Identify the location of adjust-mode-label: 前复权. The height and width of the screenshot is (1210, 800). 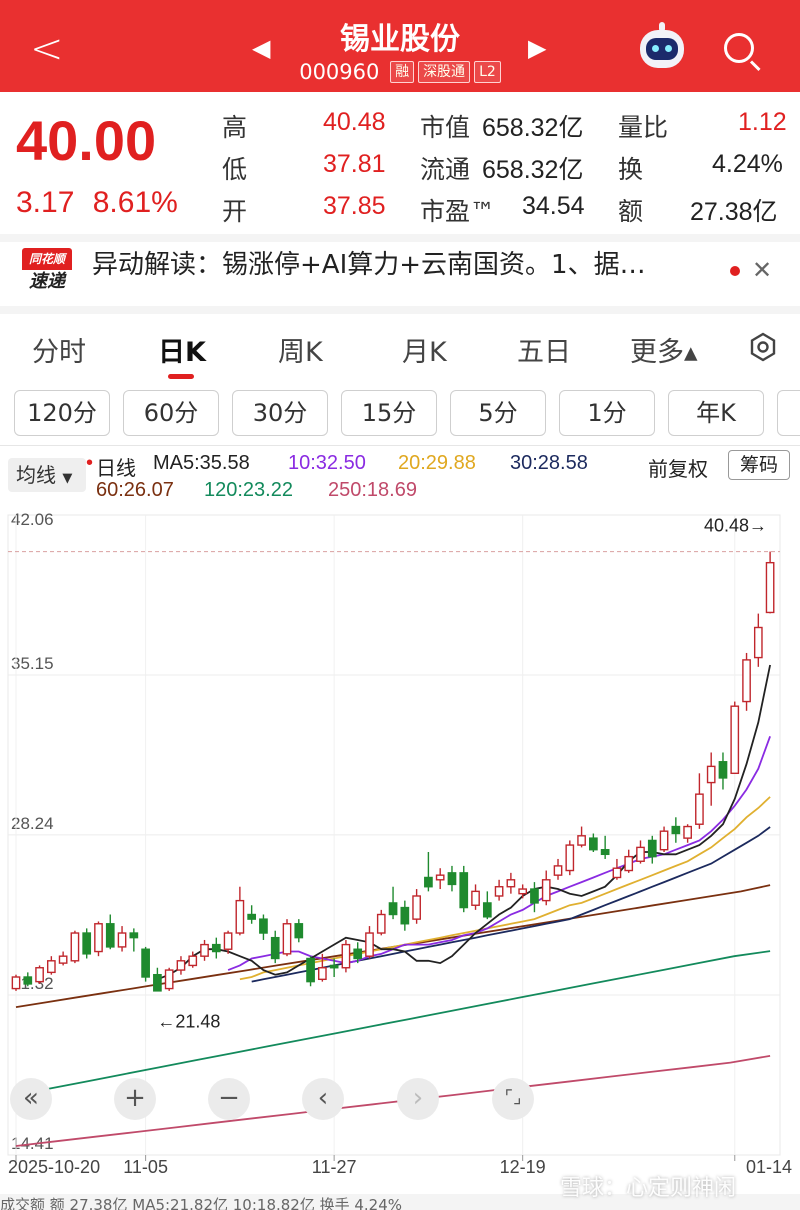
(678, 469).